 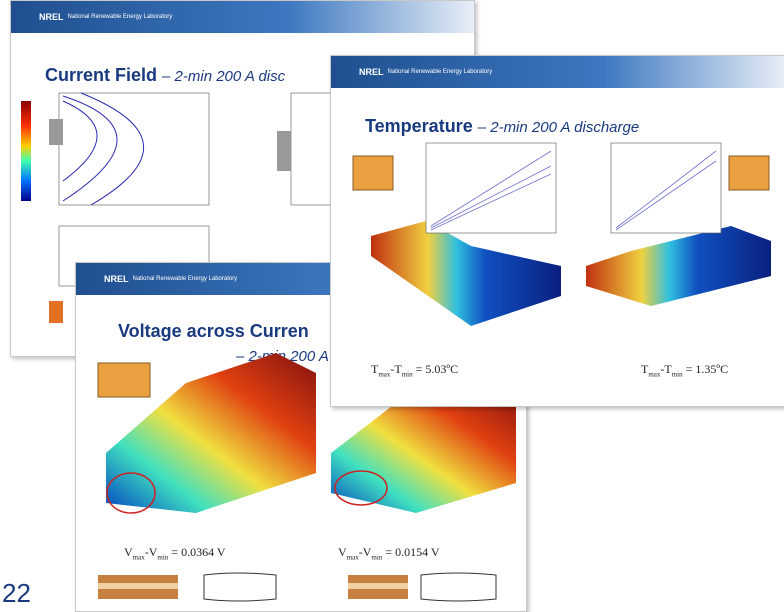 I want to click on result: Vmax-Vmin = 0.0154 V, so click(x=389, y=553).